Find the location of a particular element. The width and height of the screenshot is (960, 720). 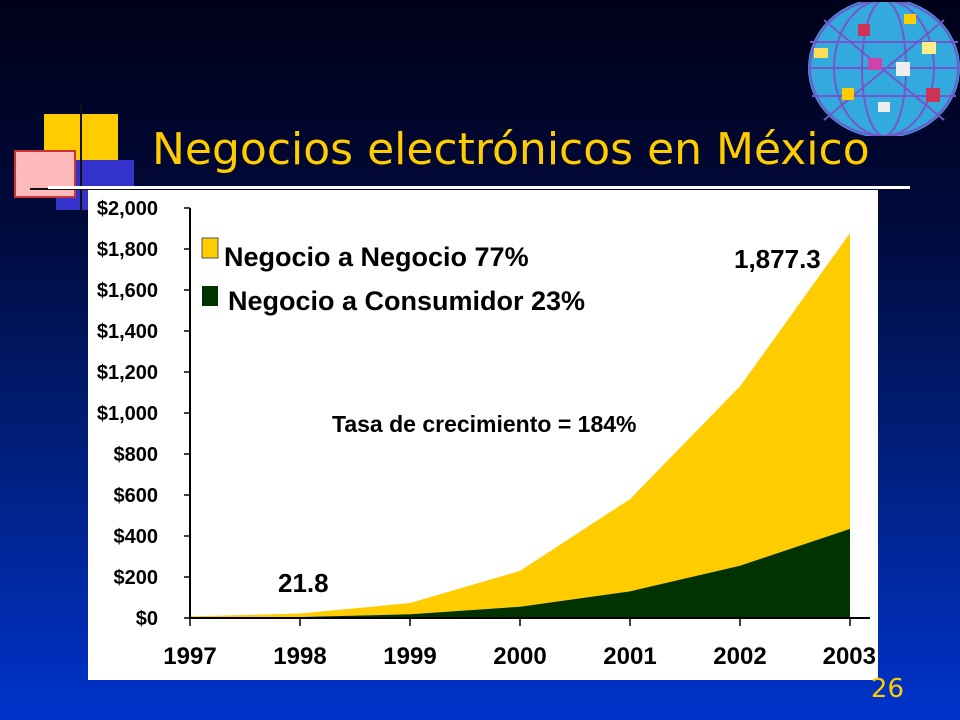

x-tick-label: 1998 is located at coordinates (299, 656).